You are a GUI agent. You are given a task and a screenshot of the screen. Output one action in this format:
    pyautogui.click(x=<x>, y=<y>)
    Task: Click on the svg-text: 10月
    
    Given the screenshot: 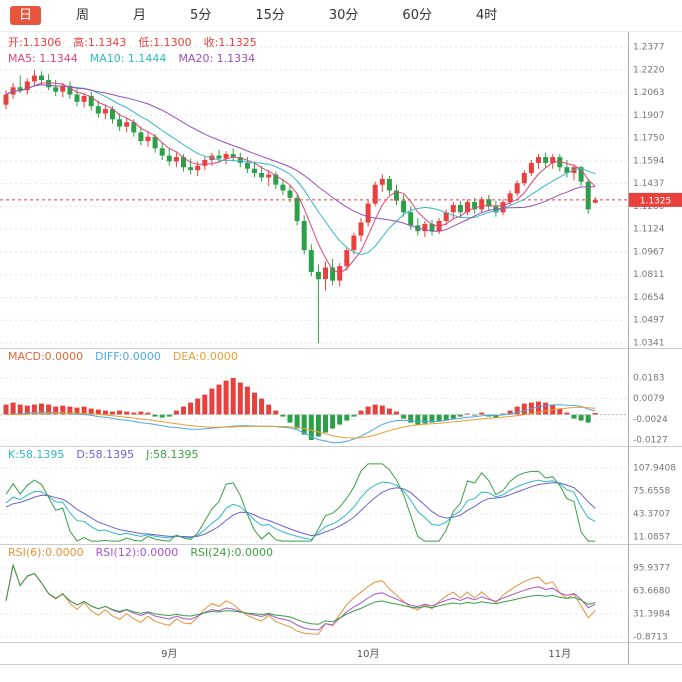 What is the action you would take?
    pyautogui.click(x=368, y=654)
    